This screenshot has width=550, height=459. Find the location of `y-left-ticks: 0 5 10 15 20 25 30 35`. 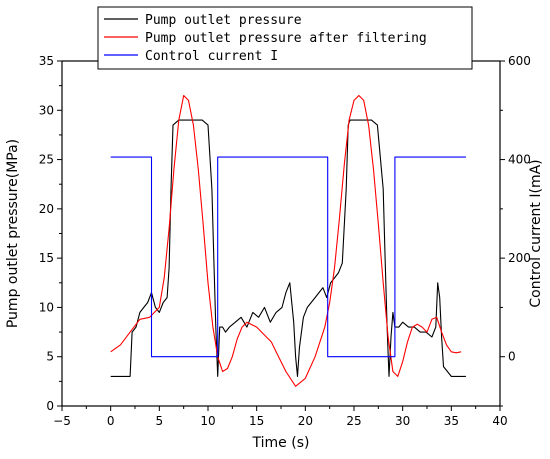

y-left-ticks: 0 5 10 15 20 25 30 35 is located at coordinates (50, 233).